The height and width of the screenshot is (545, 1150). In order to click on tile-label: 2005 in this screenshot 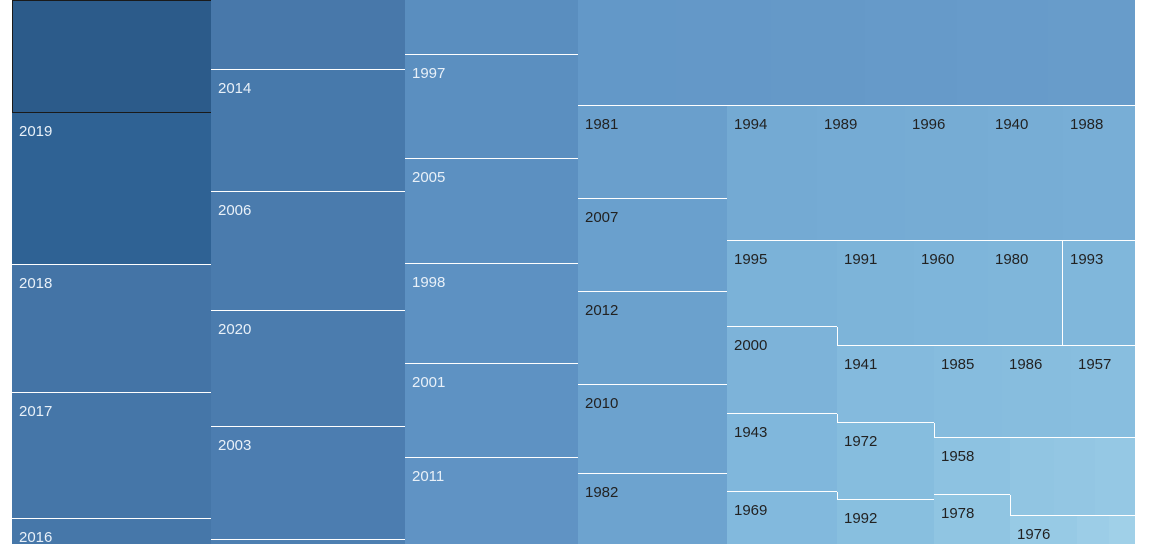, I will do `click(429, 177)`.